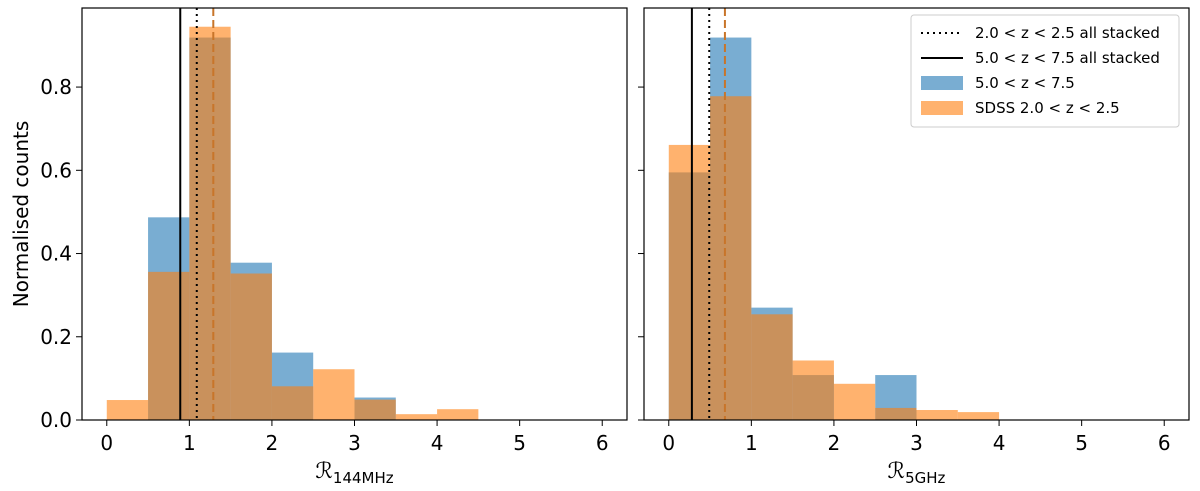 The image size is (1200, 491). What do you see at coordinates (197, 214) in the screenshot?
I see `left-vlines` at bounding box center [197, 214].